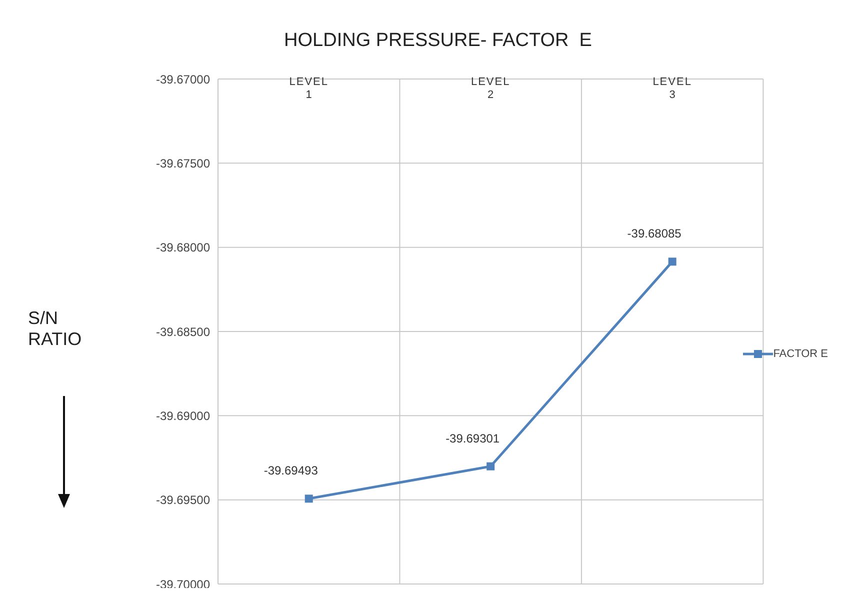 The width and height of the screenshot is (848, 592). What do you see at coordinates (183, 247) in the screenshot?
I see `y-tick-label: -39.68000` at bounding box center [183, 247].